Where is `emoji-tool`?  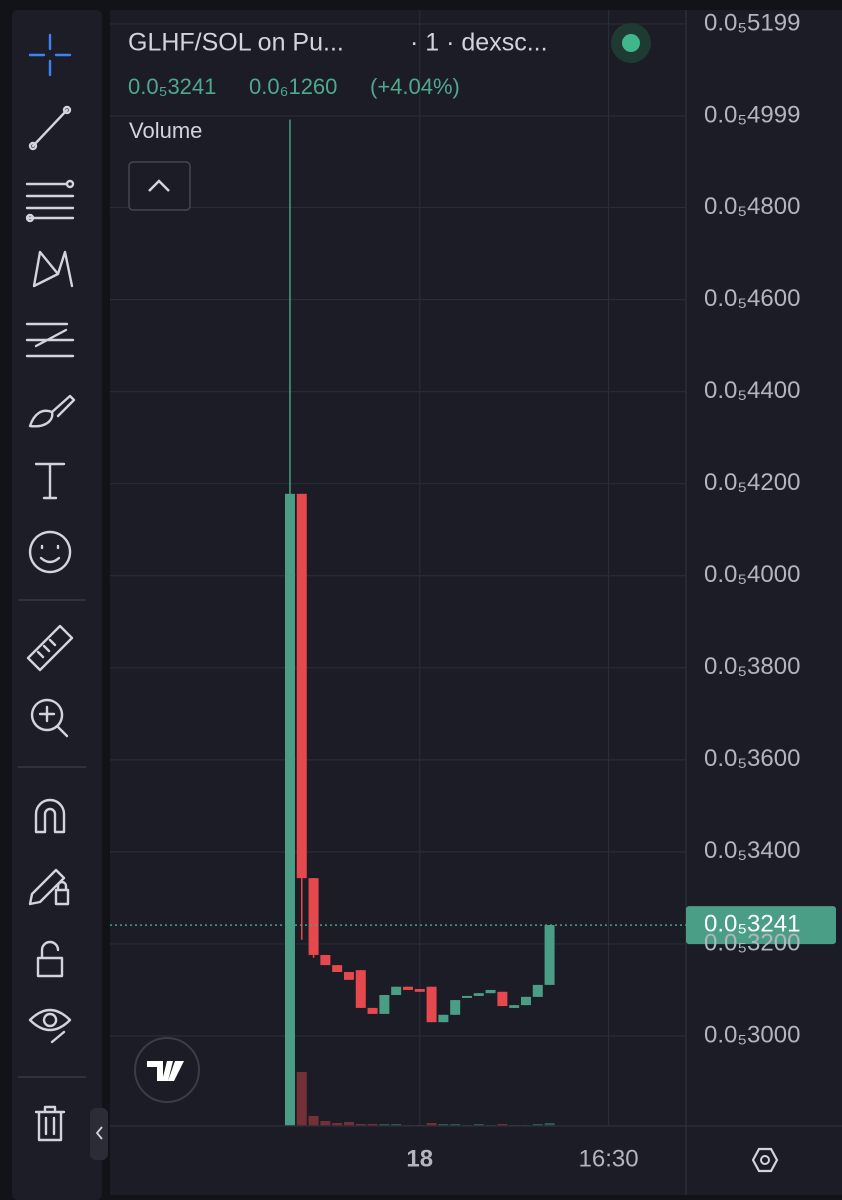 emoji-tool is located at coordinates (50, 552).